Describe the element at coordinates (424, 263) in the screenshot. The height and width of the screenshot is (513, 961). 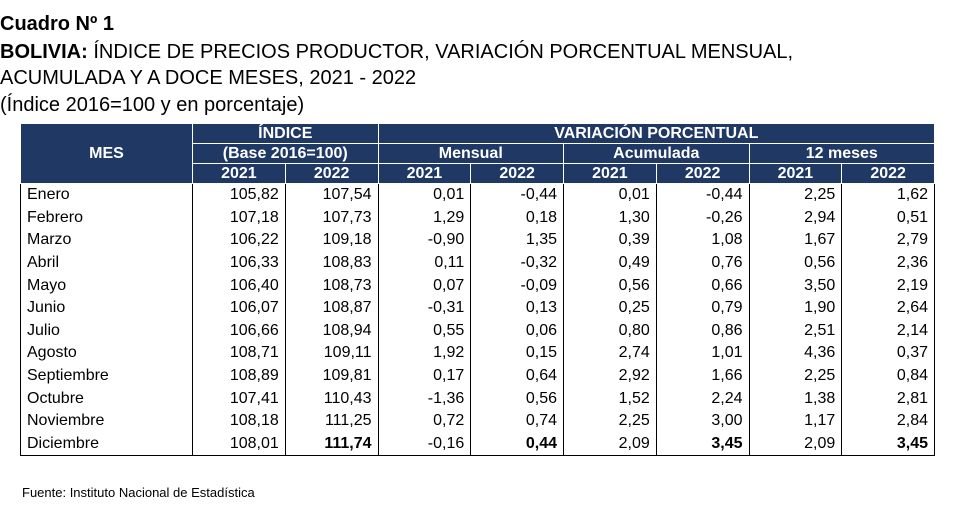
I see `cell-value: 0,11` at that location.